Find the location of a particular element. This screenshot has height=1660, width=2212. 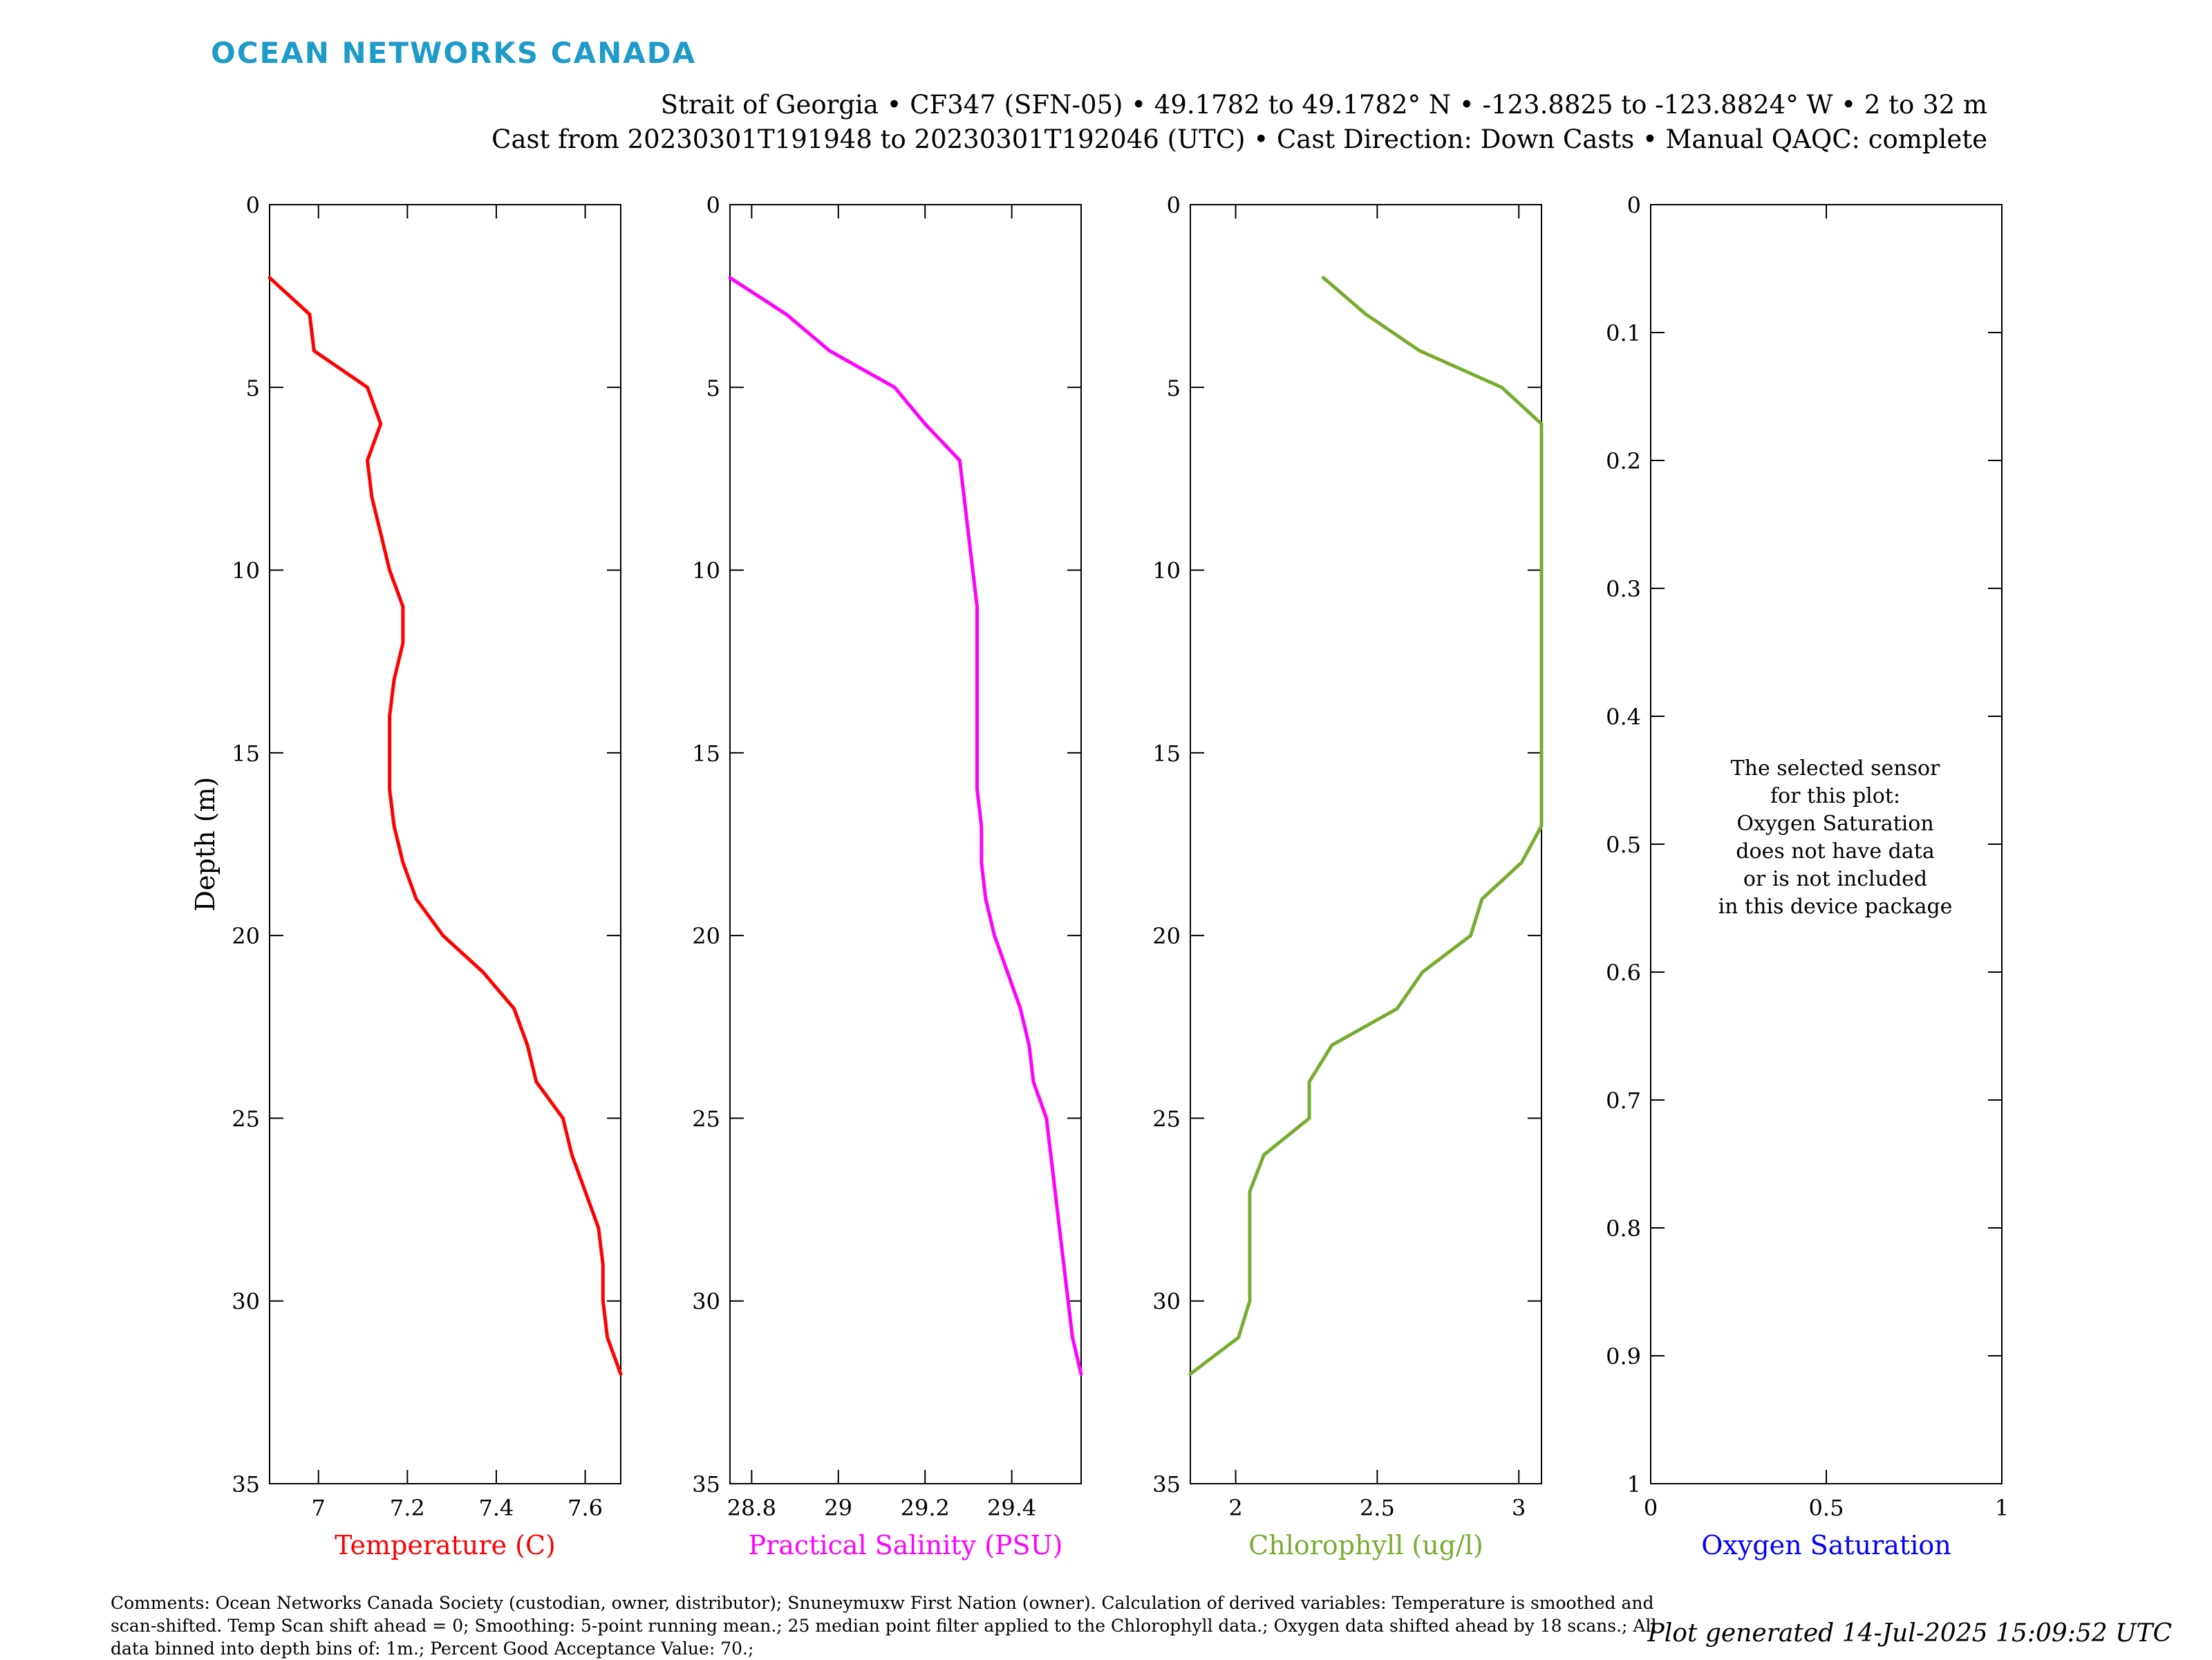

y-tick-label: 0.2 is located at coordinates (1624, 461).